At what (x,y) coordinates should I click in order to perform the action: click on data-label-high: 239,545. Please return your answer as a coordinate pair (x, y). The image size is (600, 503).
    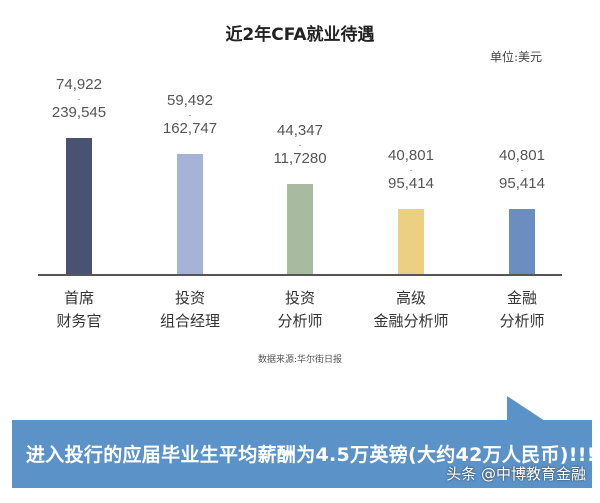
    Looking at the image, I should click on (79, 112).